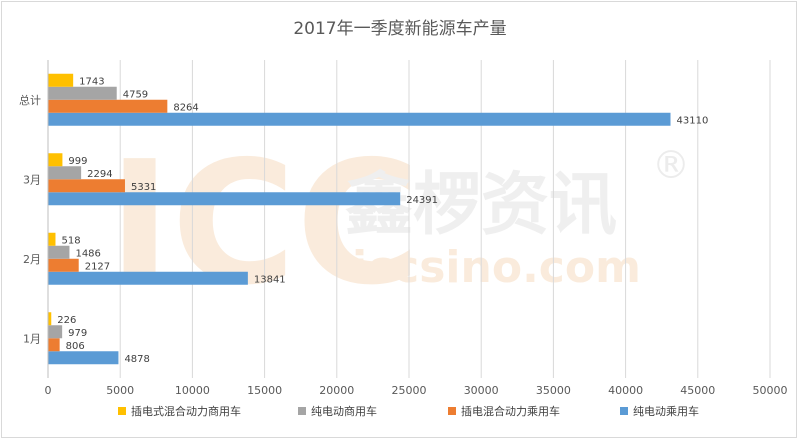 This screenshot has width=800, height=441. I want to click on data-label: 4759, so click(135, 94).